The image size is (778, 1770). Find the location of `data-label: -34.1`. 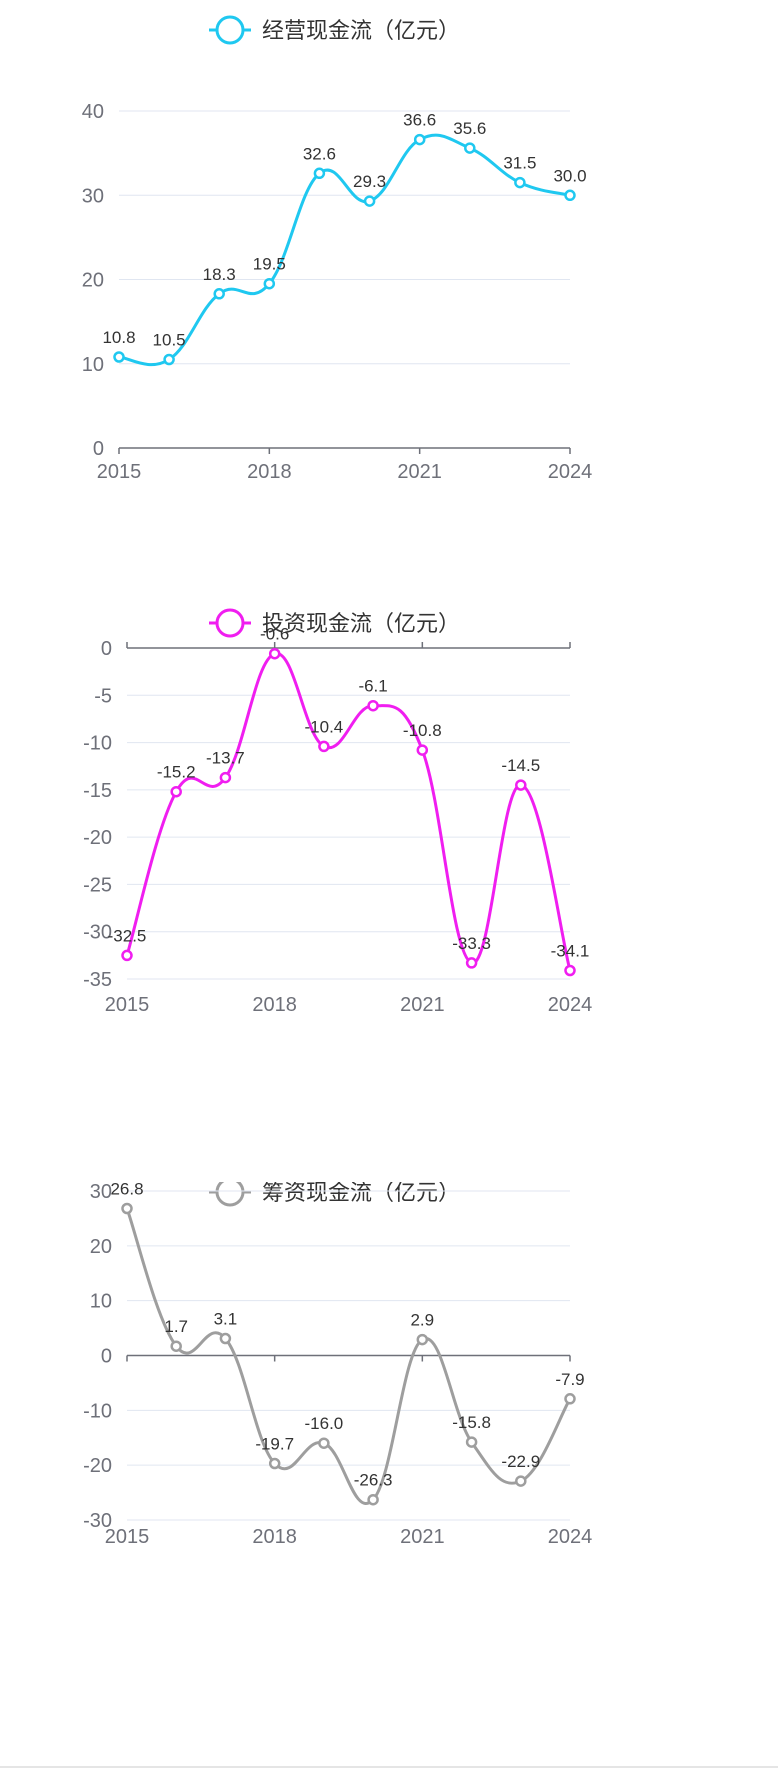

data-label: -34.1 is located at coordinates (570, 951).